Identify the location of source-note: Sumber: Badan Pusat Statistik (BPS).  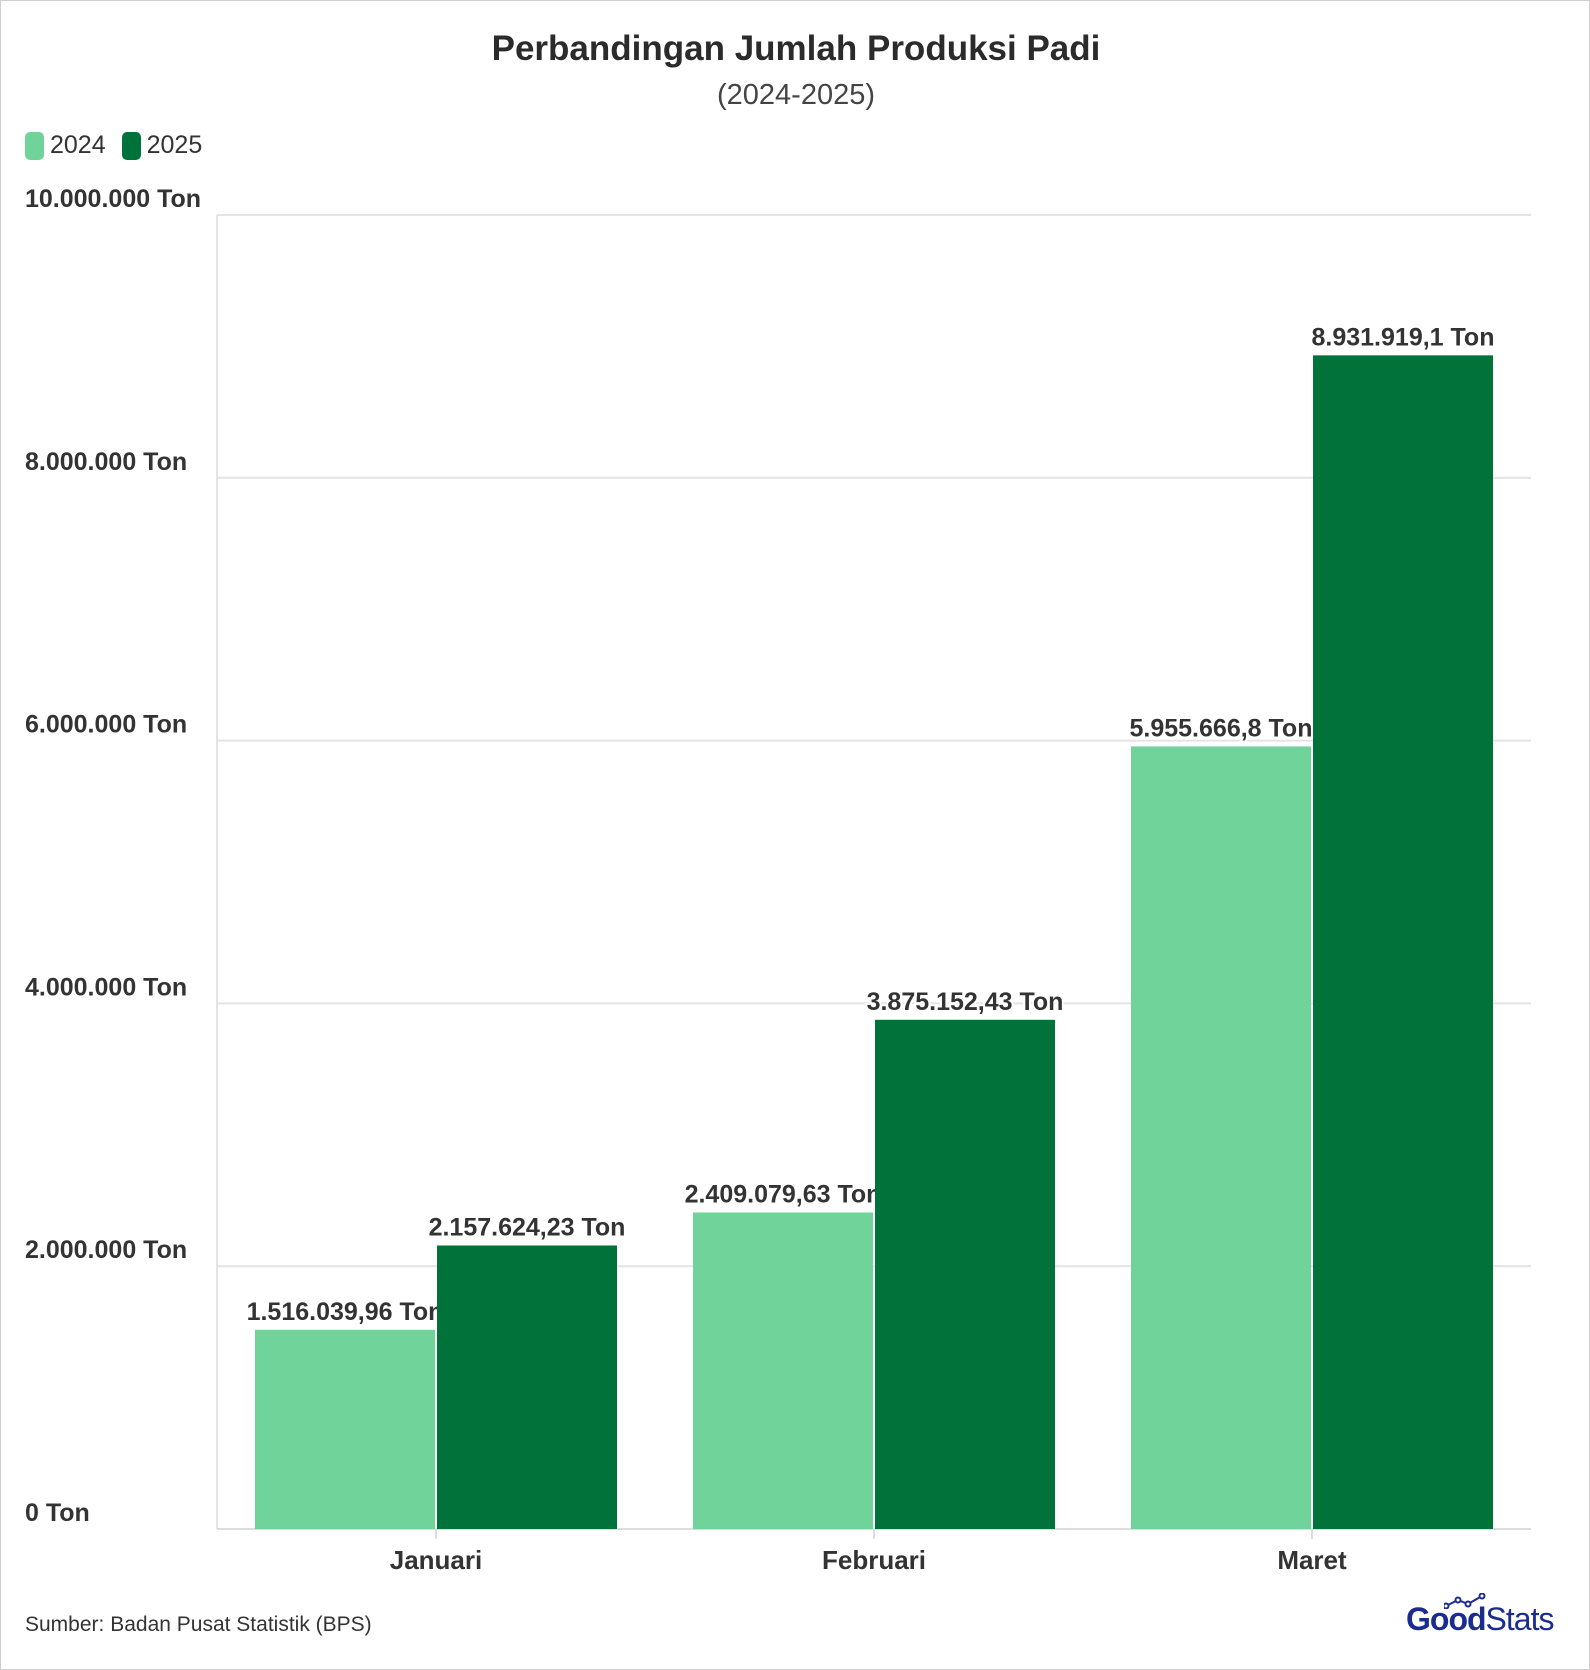
(198, 1624).